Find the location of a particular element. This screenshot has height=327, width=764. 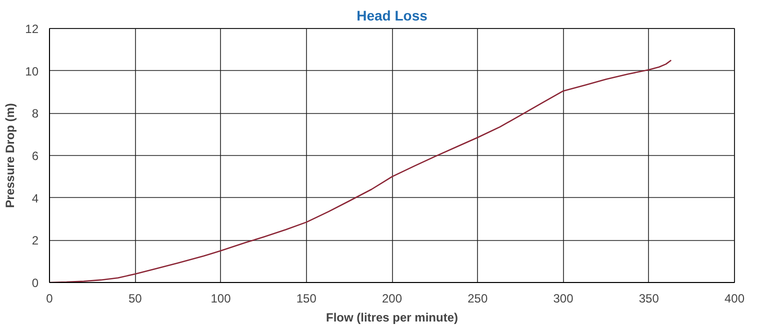

x-tick-label: 100 is located at coordinates (221, 299).